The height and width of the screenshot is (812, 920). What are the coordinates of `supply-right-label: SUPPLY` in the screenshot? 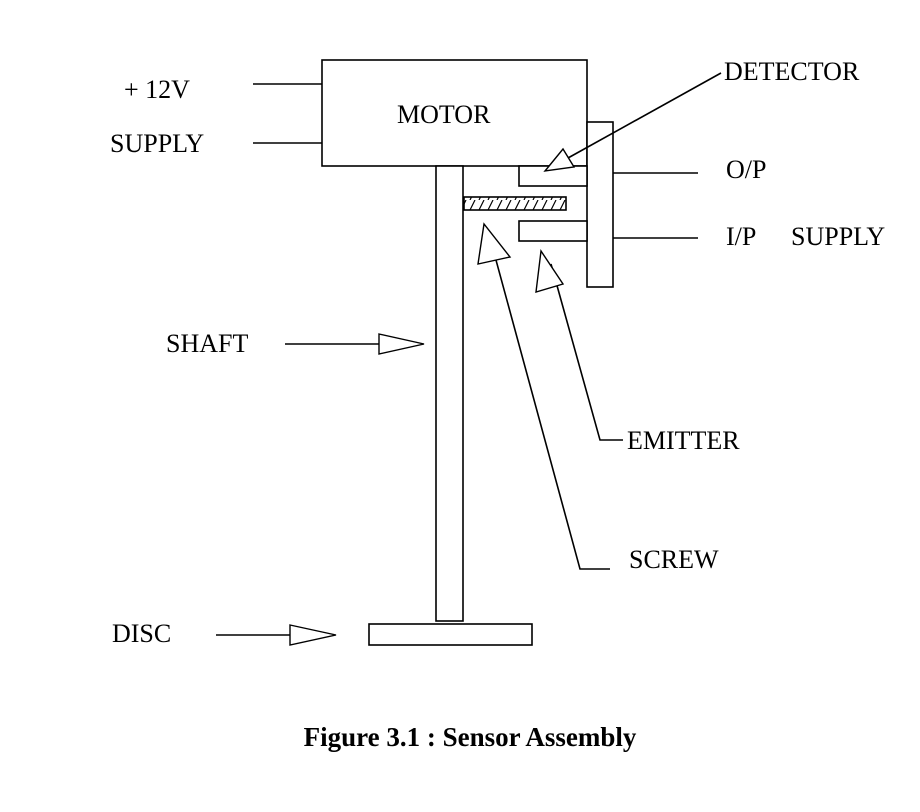 It's located at (838, 236).